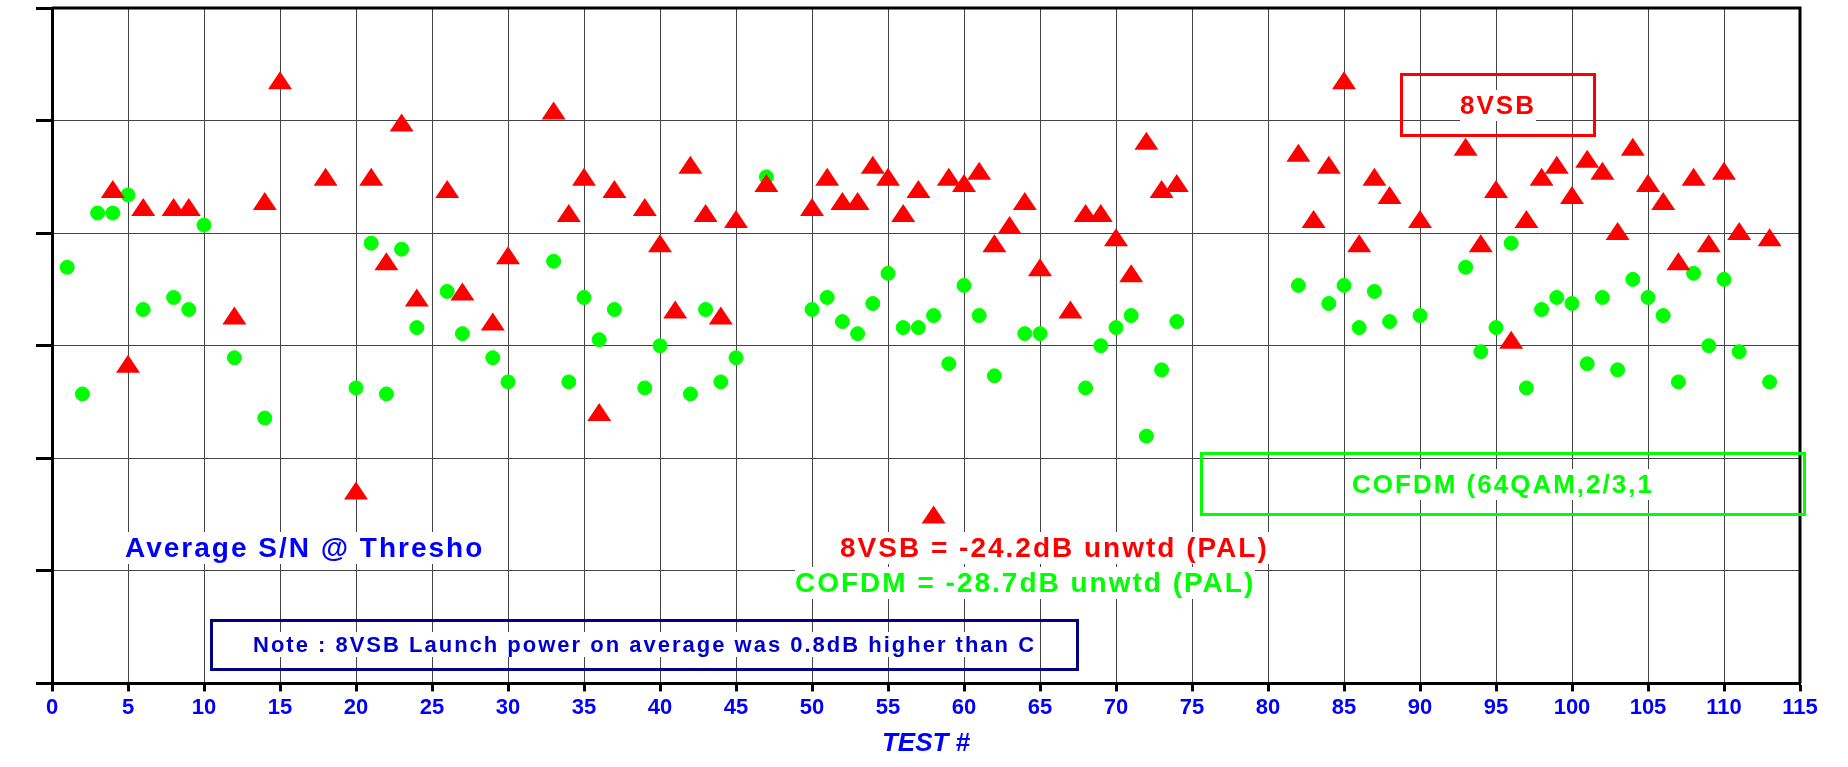  I want to click on x-tick-label: 0, so click(52, 706).